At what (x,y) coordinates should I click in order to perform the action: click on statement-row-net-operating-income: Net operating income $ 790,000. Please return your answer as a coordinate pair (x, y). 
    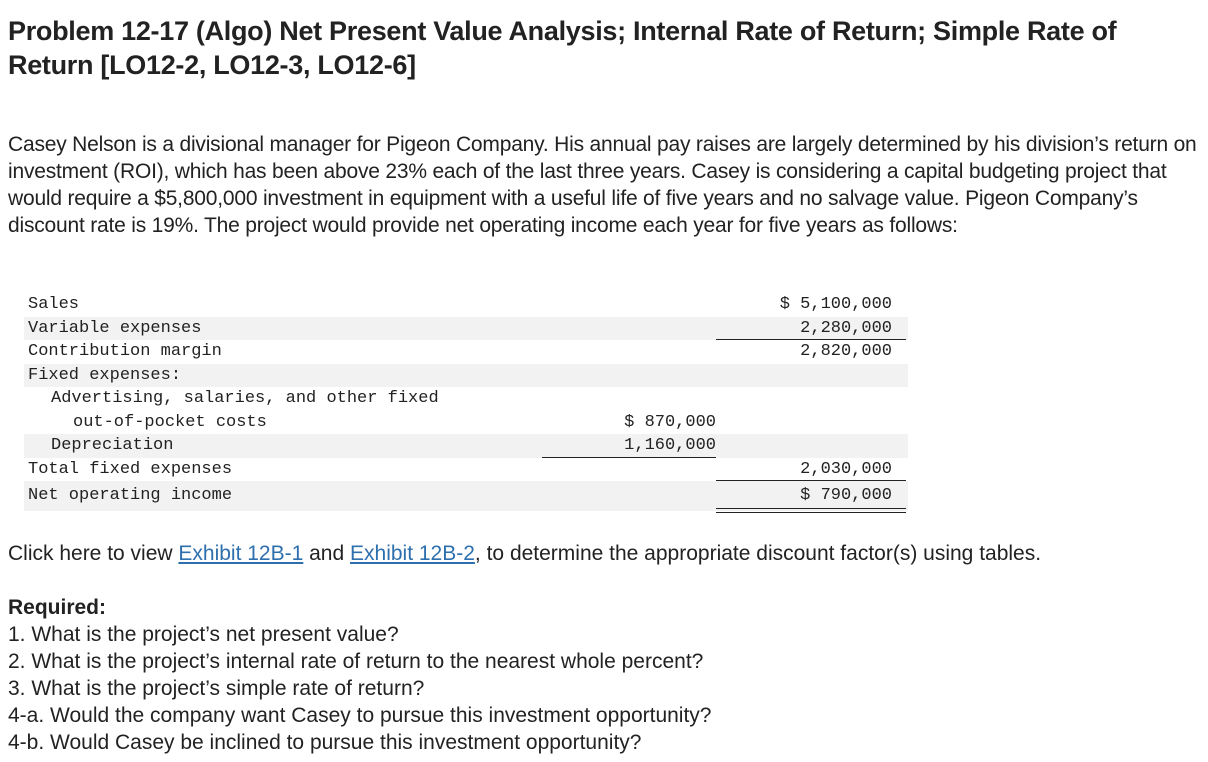
    Looking at the image, I should click on (466, 497).